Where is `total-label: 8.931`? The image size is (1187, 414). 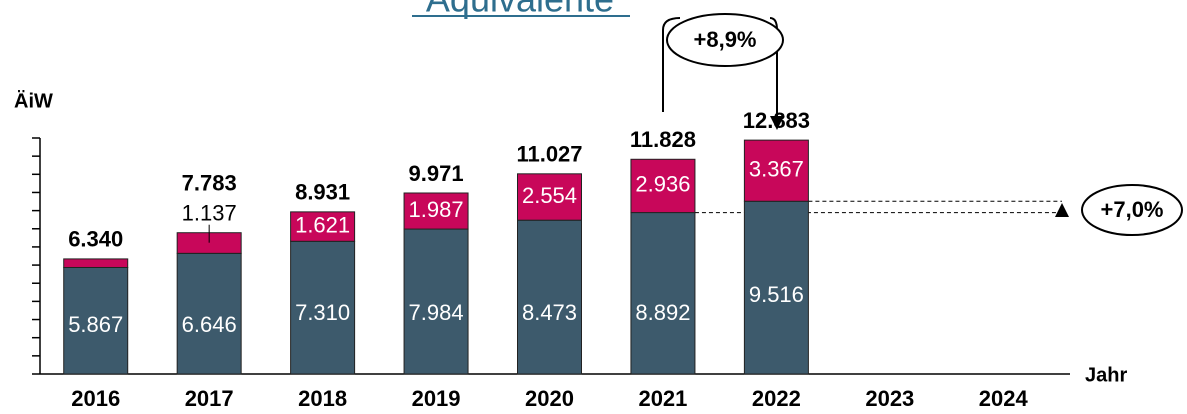
total-label: 8.931 is located at coordinates (322, 192).